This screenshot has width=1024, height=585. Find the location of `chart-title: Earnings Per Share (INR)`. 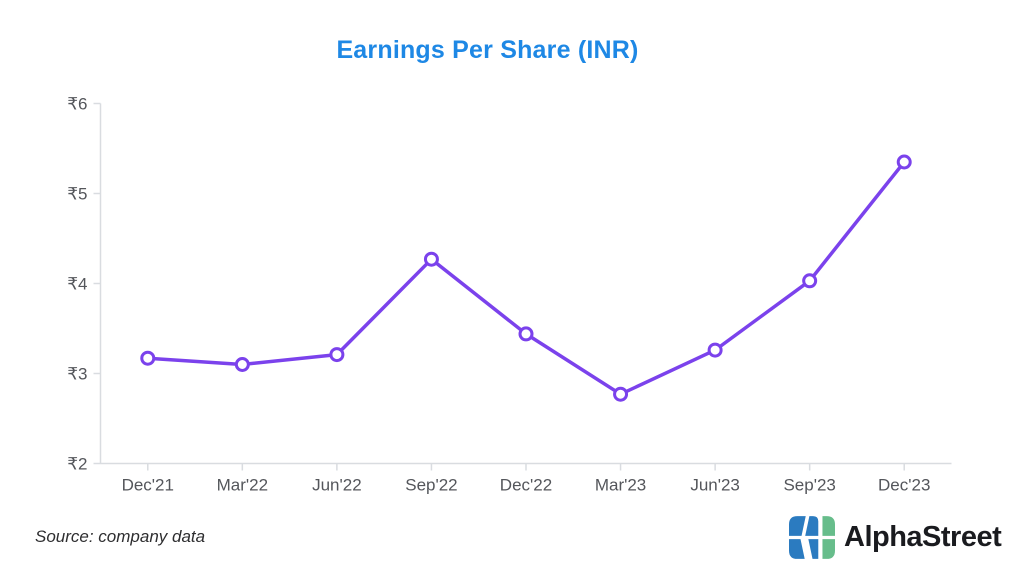

chart-title: Earnings Per Share (INR) is located at coordinates (487, 50).